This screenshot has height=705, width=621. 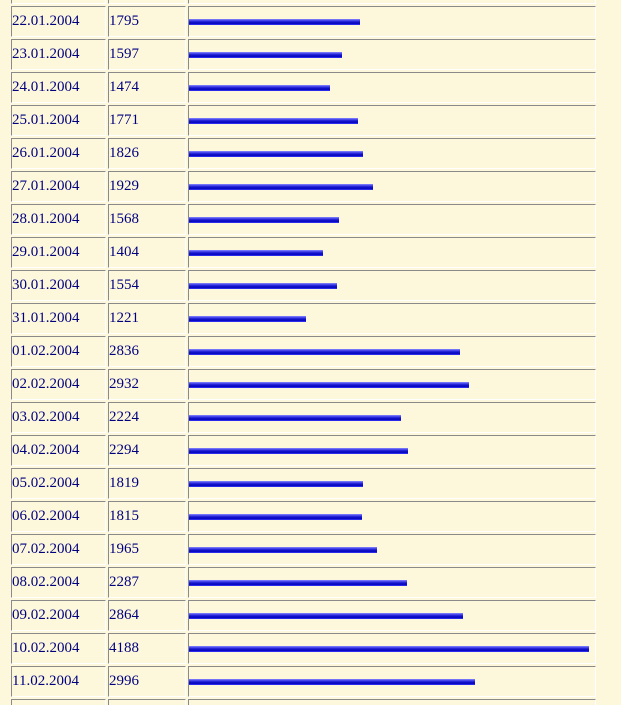 I want to click on table-row: 03.02.2004 2224, so click(x=303, y=417).